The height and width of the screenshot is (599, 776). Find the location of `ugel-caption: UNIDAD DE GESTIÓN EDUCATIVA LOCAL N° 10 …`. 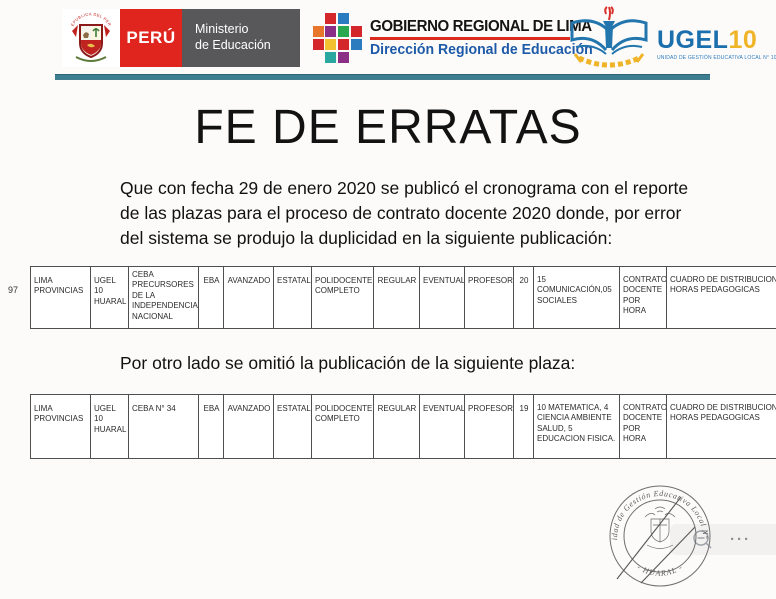

ugel-caption: UNIDAD DE GESTIÓN EDUCATIVA LOCAL N° 10 … is located at coordinates (716, 58).